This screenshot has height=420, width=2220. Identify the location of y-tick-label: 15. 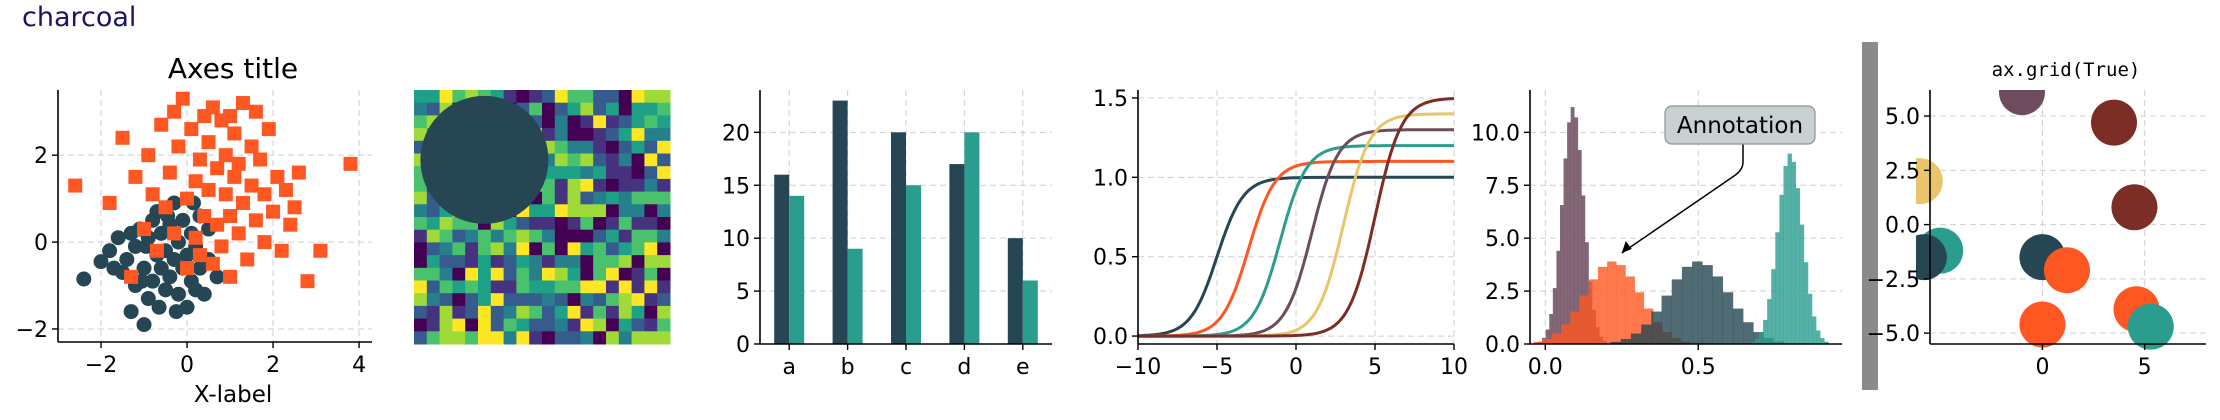
(736, 186).